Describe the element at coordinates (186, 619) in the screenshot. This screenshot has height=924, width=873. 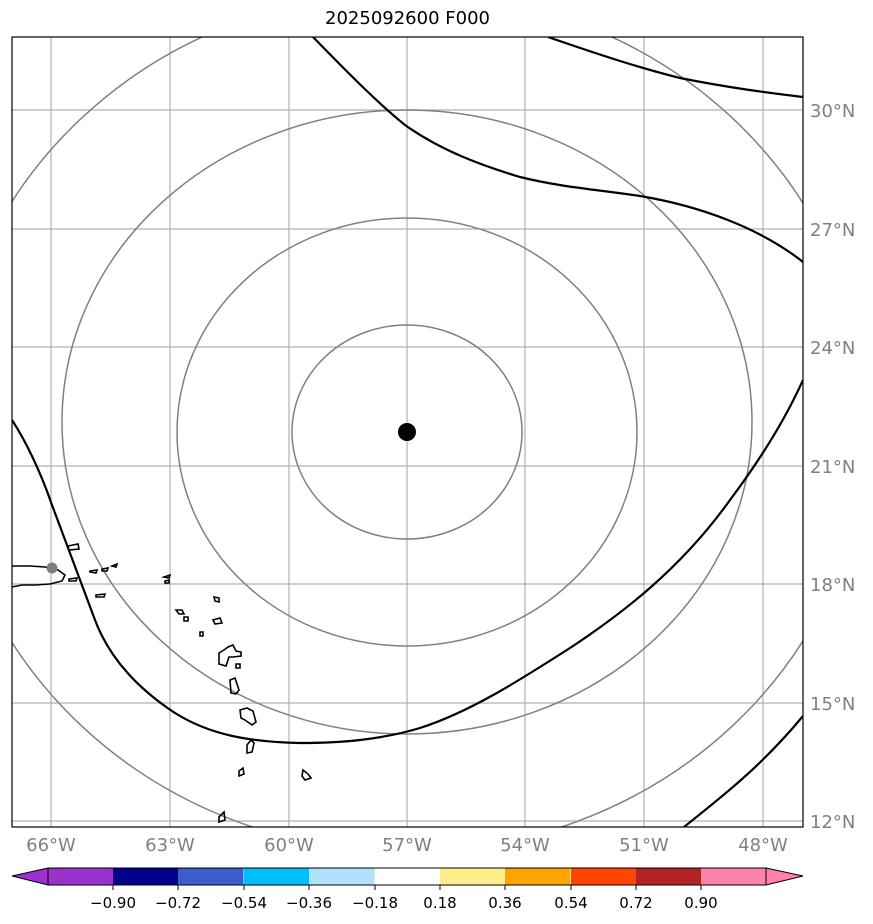
I see `island-nevis` at that location.